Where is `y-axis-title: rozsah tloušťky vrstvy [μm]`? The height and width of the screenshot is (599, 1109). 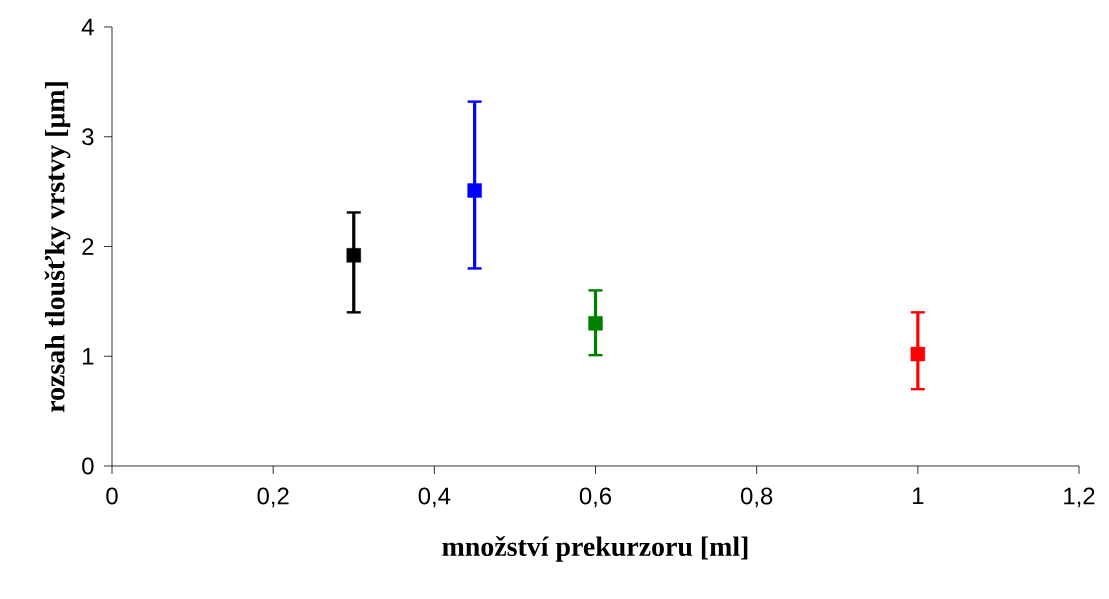
y-axis-title: rozsah tloušťky vrstvy [μm] is located at coordinates (57, 247).